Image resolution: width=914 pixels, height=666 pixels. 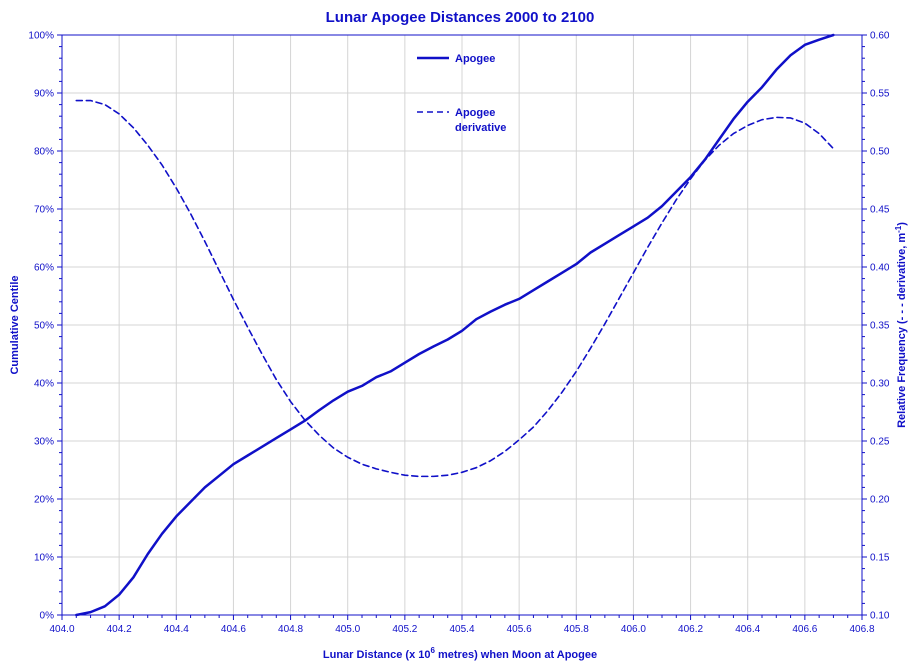 I want to click on y-right-tick-label: 0.45, so click(x=880, y=210).